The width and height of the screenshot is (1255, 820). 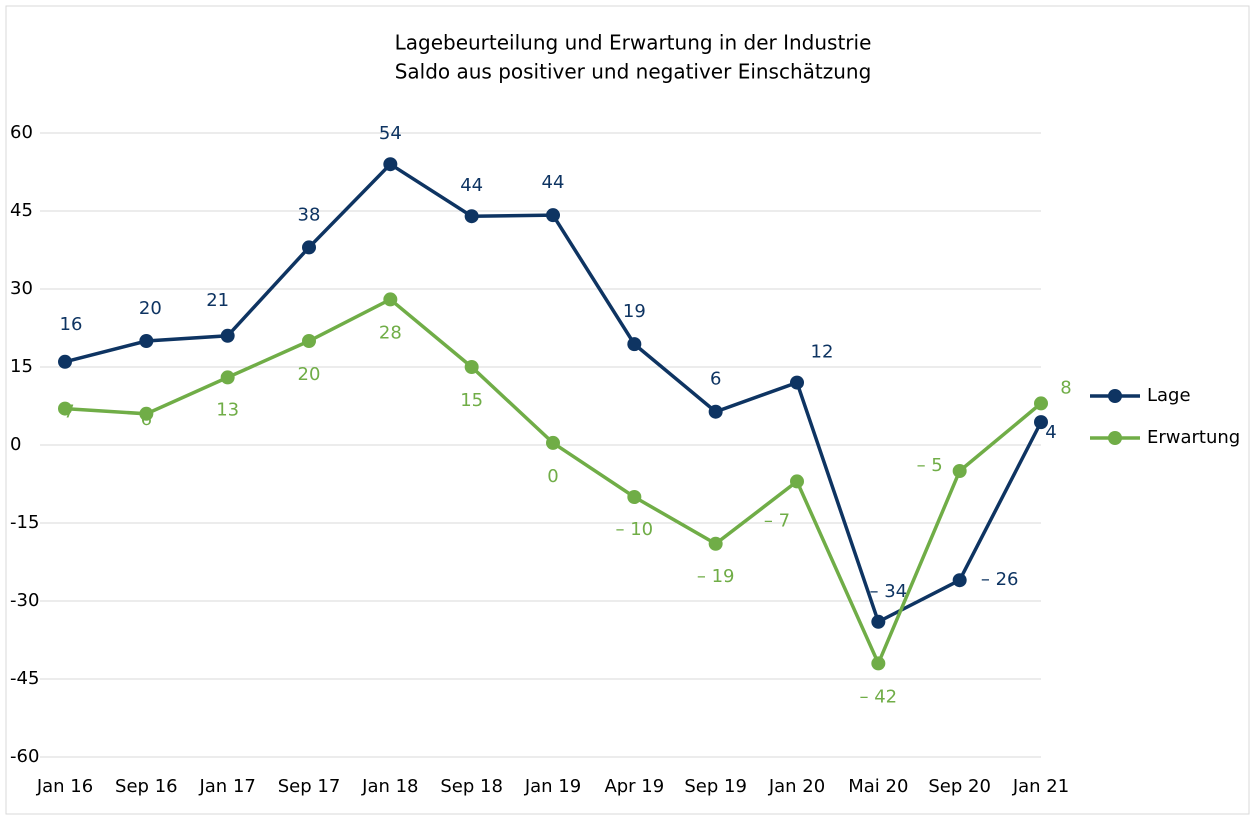 I want to click on data-label: 12, so click(x=822, y=352).